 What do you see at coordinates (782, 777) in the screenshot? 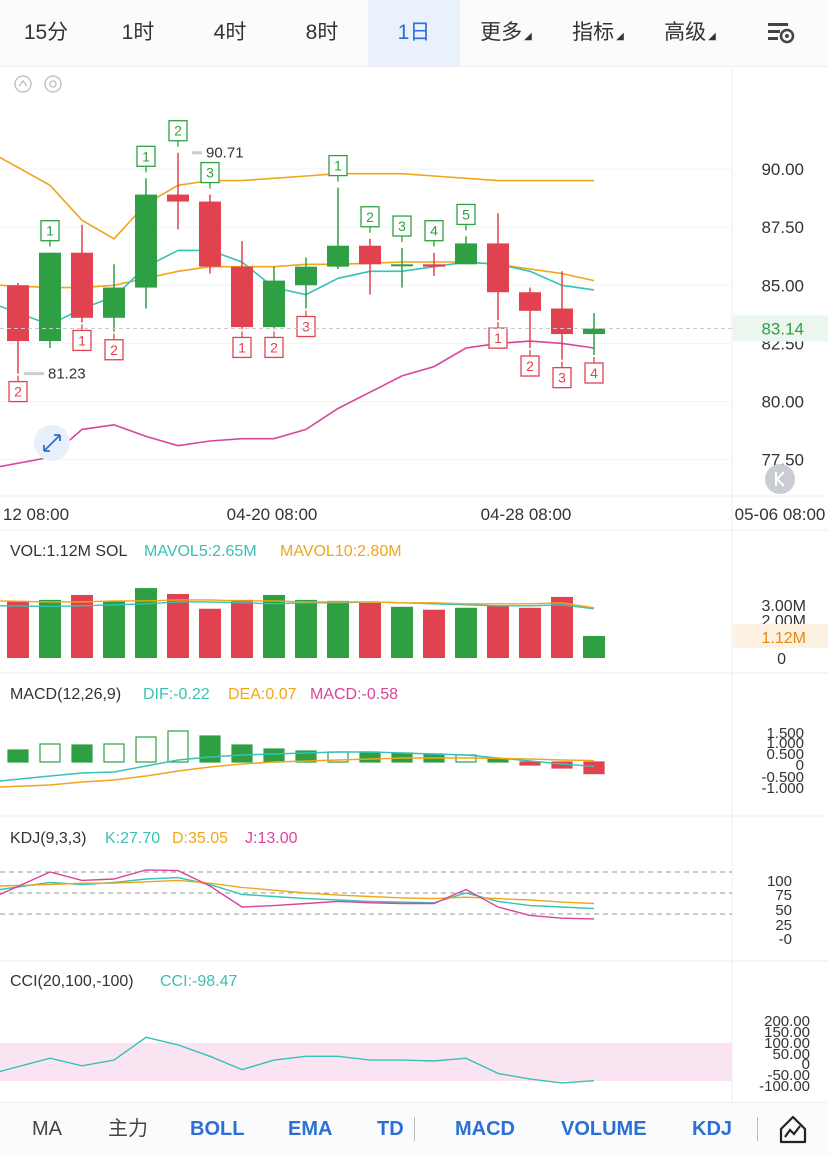
I see `macd-axis-tick: -0.500` at bounding box center [782, 777].